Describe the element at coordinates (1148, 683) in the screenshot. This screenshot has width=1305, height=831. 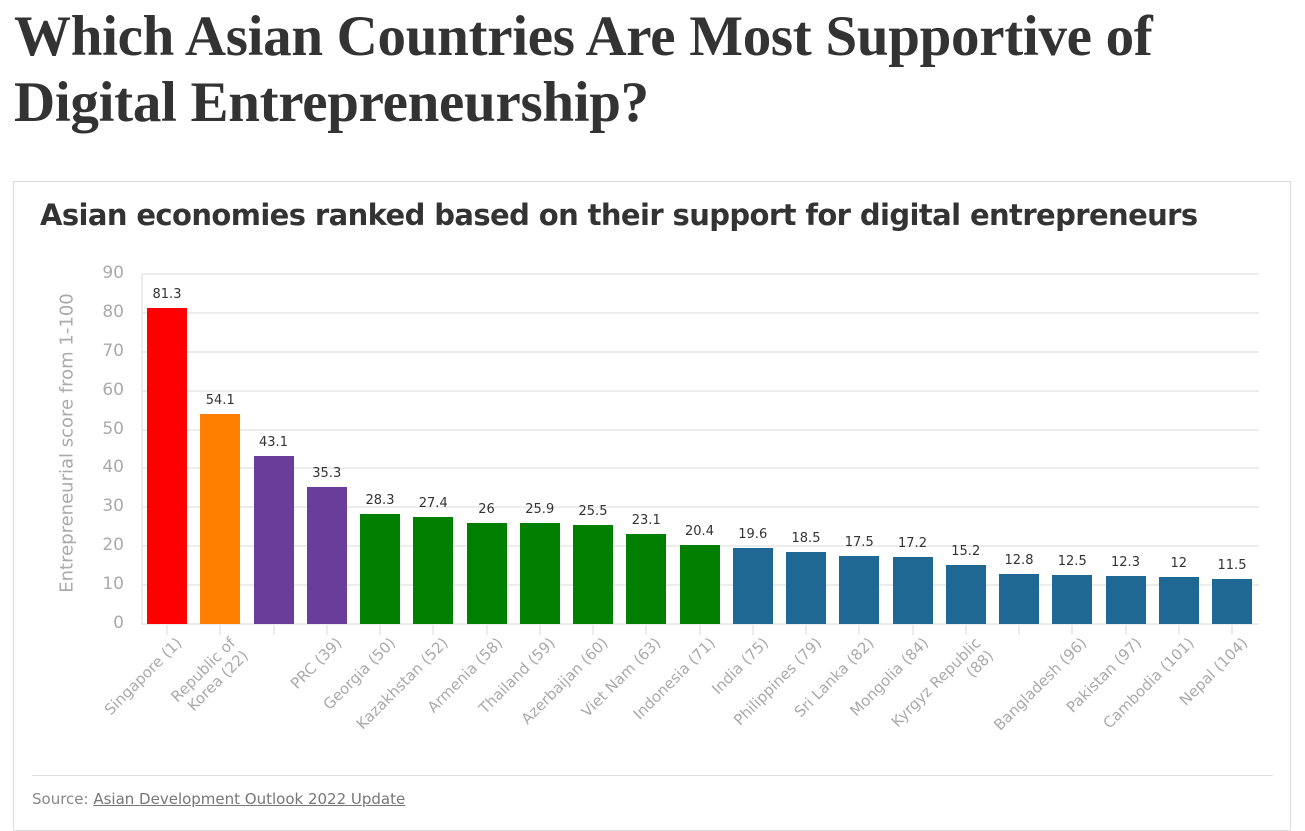
I see `x-tick-label: Cambodia (101)` at that location.